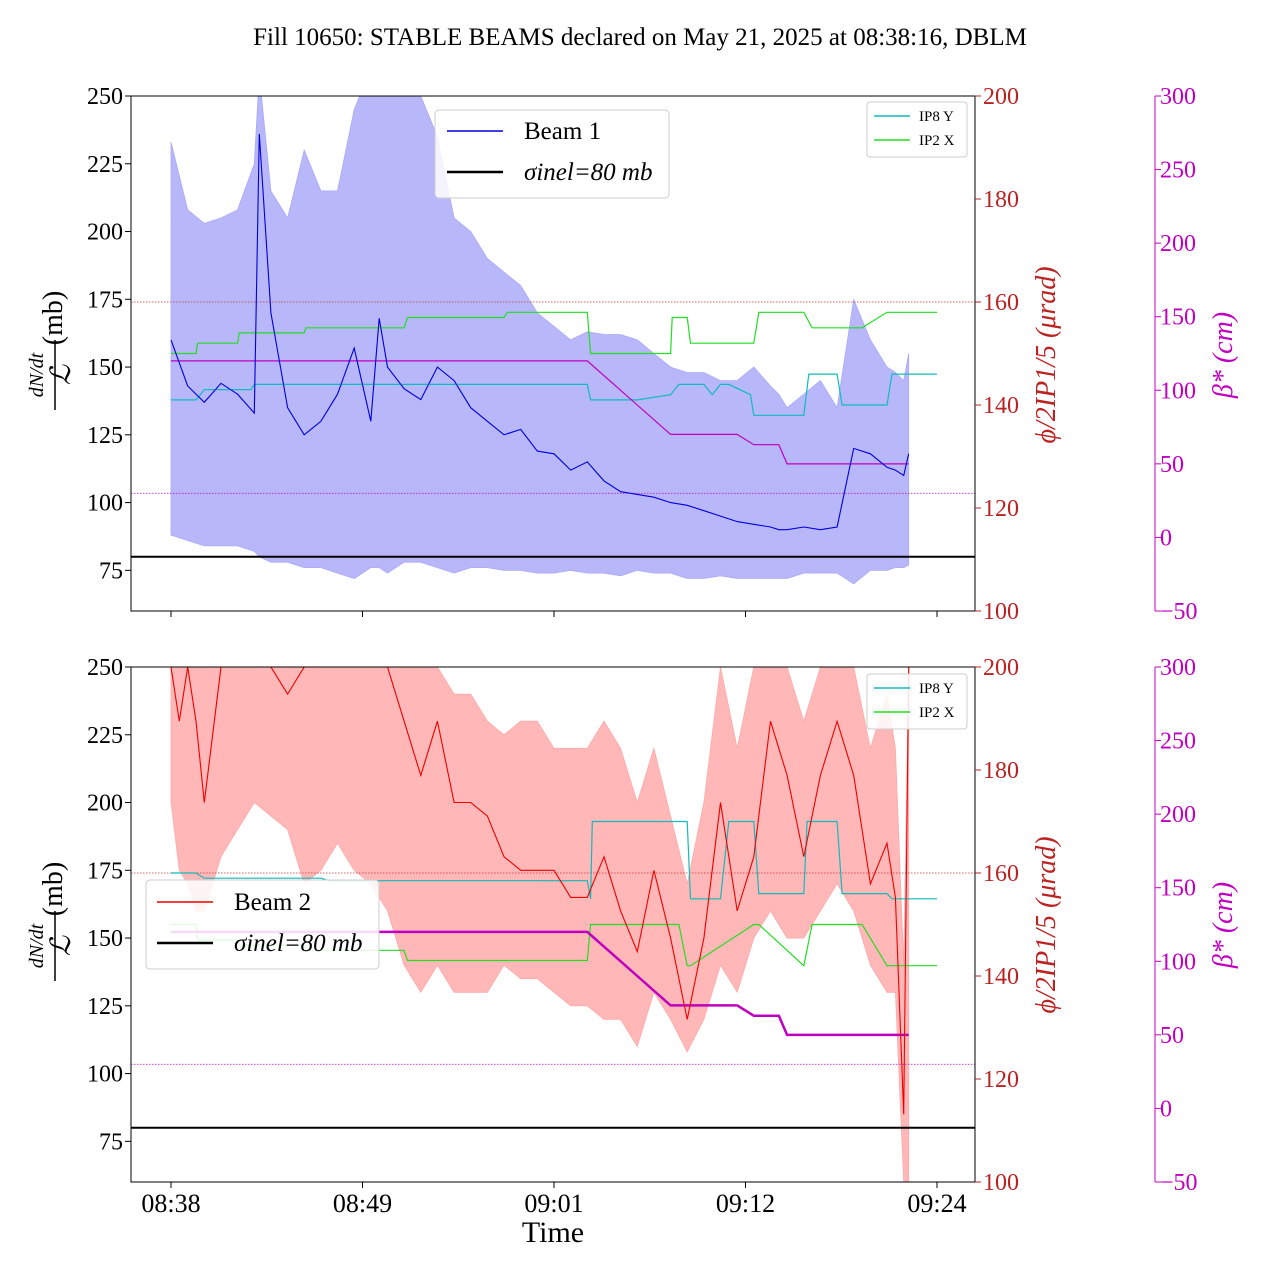 This screenshot has height=1280, width=1280. What do you see at coordinates (109, 334) in the screenshot?
I see `y-axis-left-top: 75 100 125 150 175 200 225 250` at bounding box center [109, 334].